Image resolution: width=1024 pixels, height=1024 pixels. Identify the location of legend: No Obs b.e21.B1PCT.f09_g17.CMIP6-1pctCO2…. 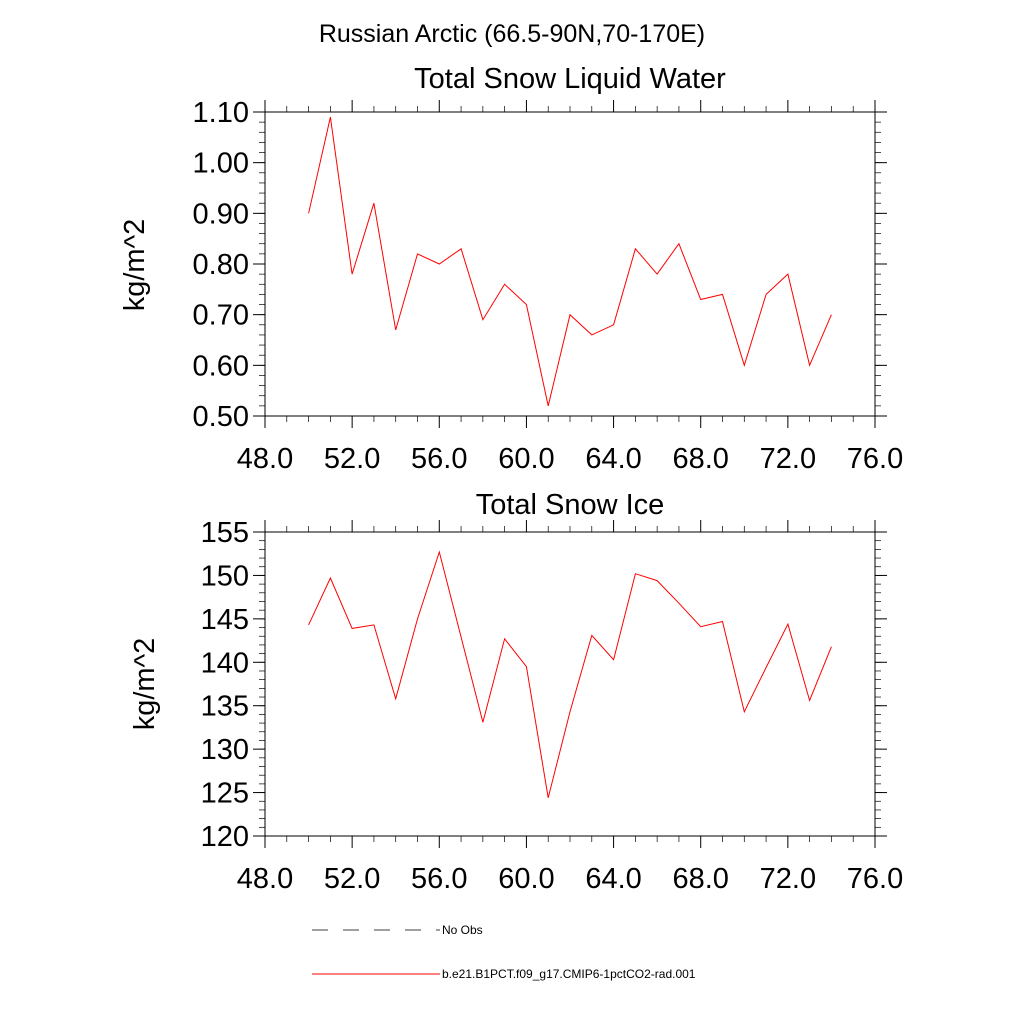
(504, 952).